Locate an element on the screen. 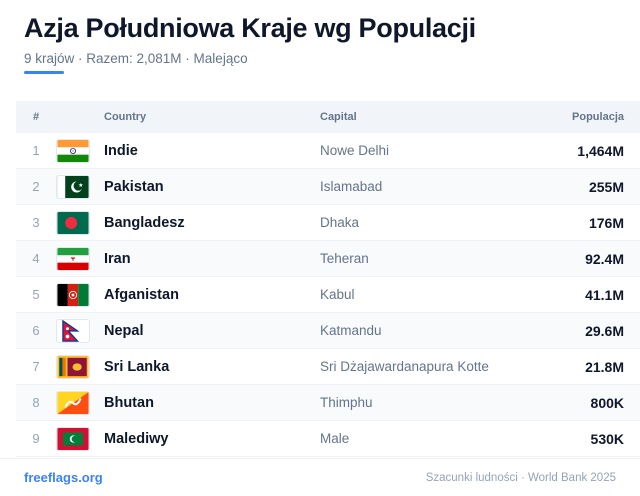 This screenshot has width=640, height=496. pakistan-flag-icon is located at coordinates (73, 186).